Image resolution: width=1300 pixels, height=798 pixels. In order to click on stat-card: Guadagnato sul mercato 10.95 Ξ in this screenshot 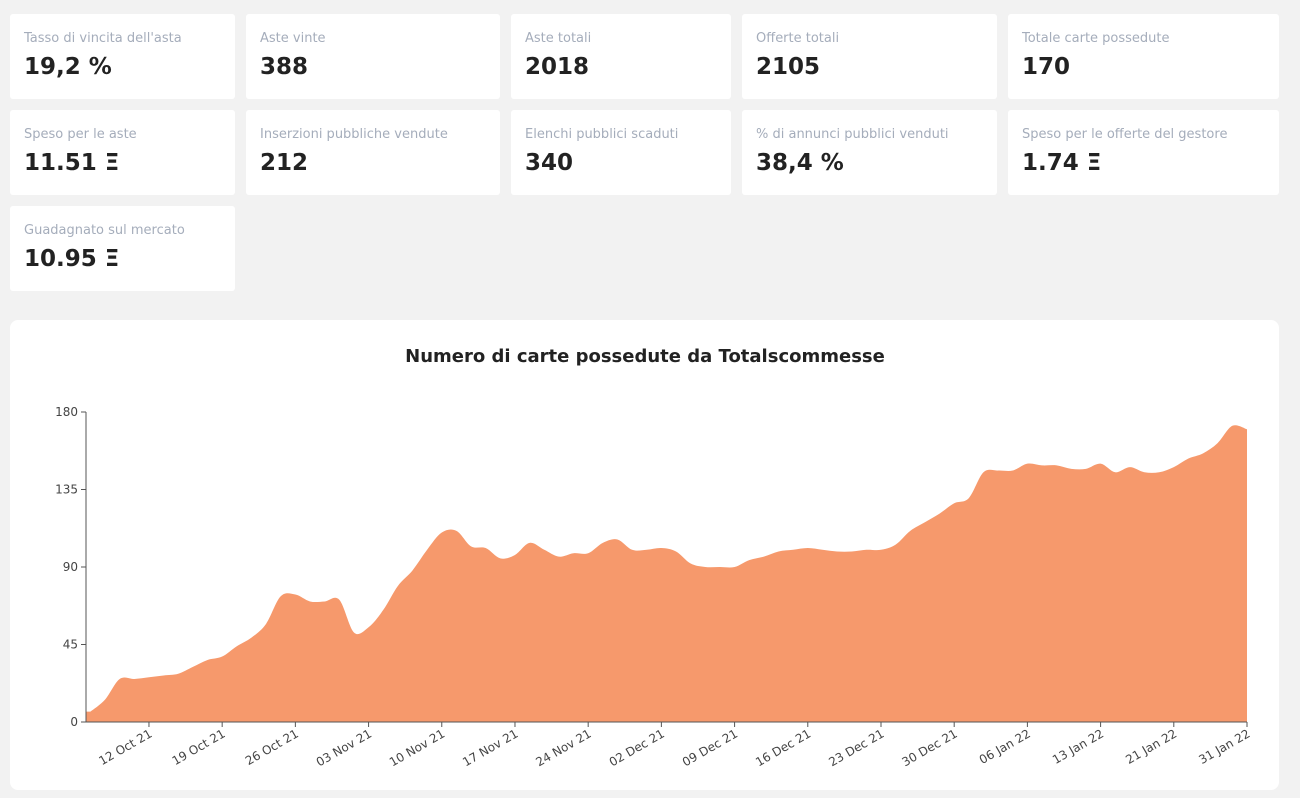, I will do `click(122, 248)`.